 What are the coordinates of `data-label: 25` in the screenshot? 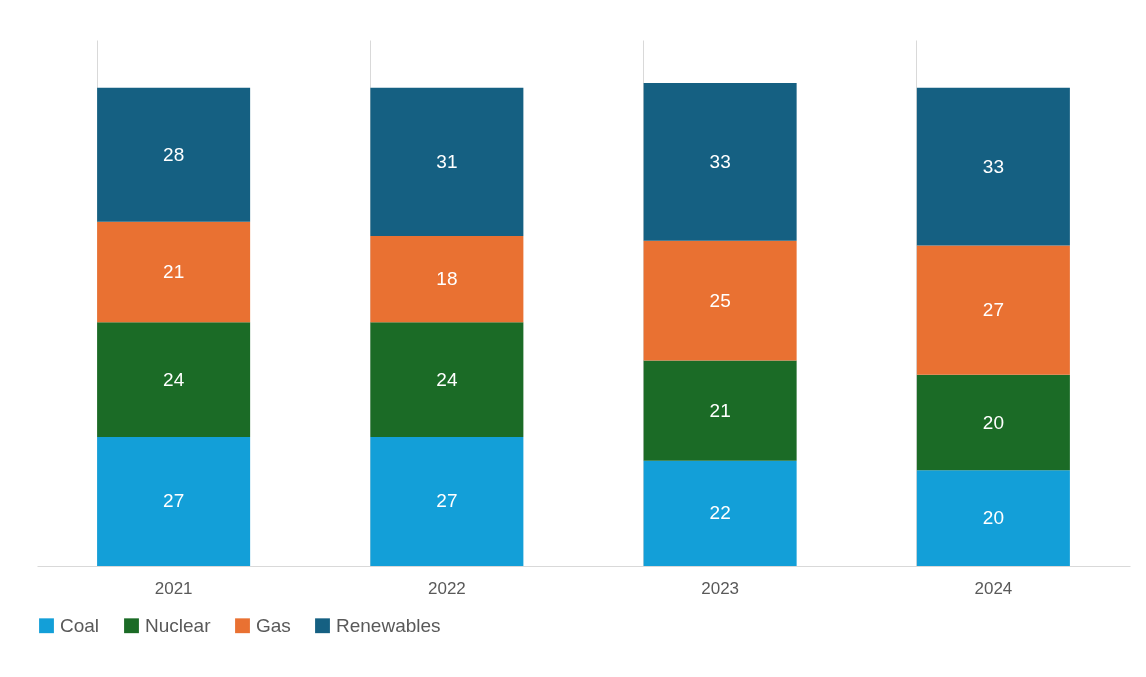 It's located at (720, 300).